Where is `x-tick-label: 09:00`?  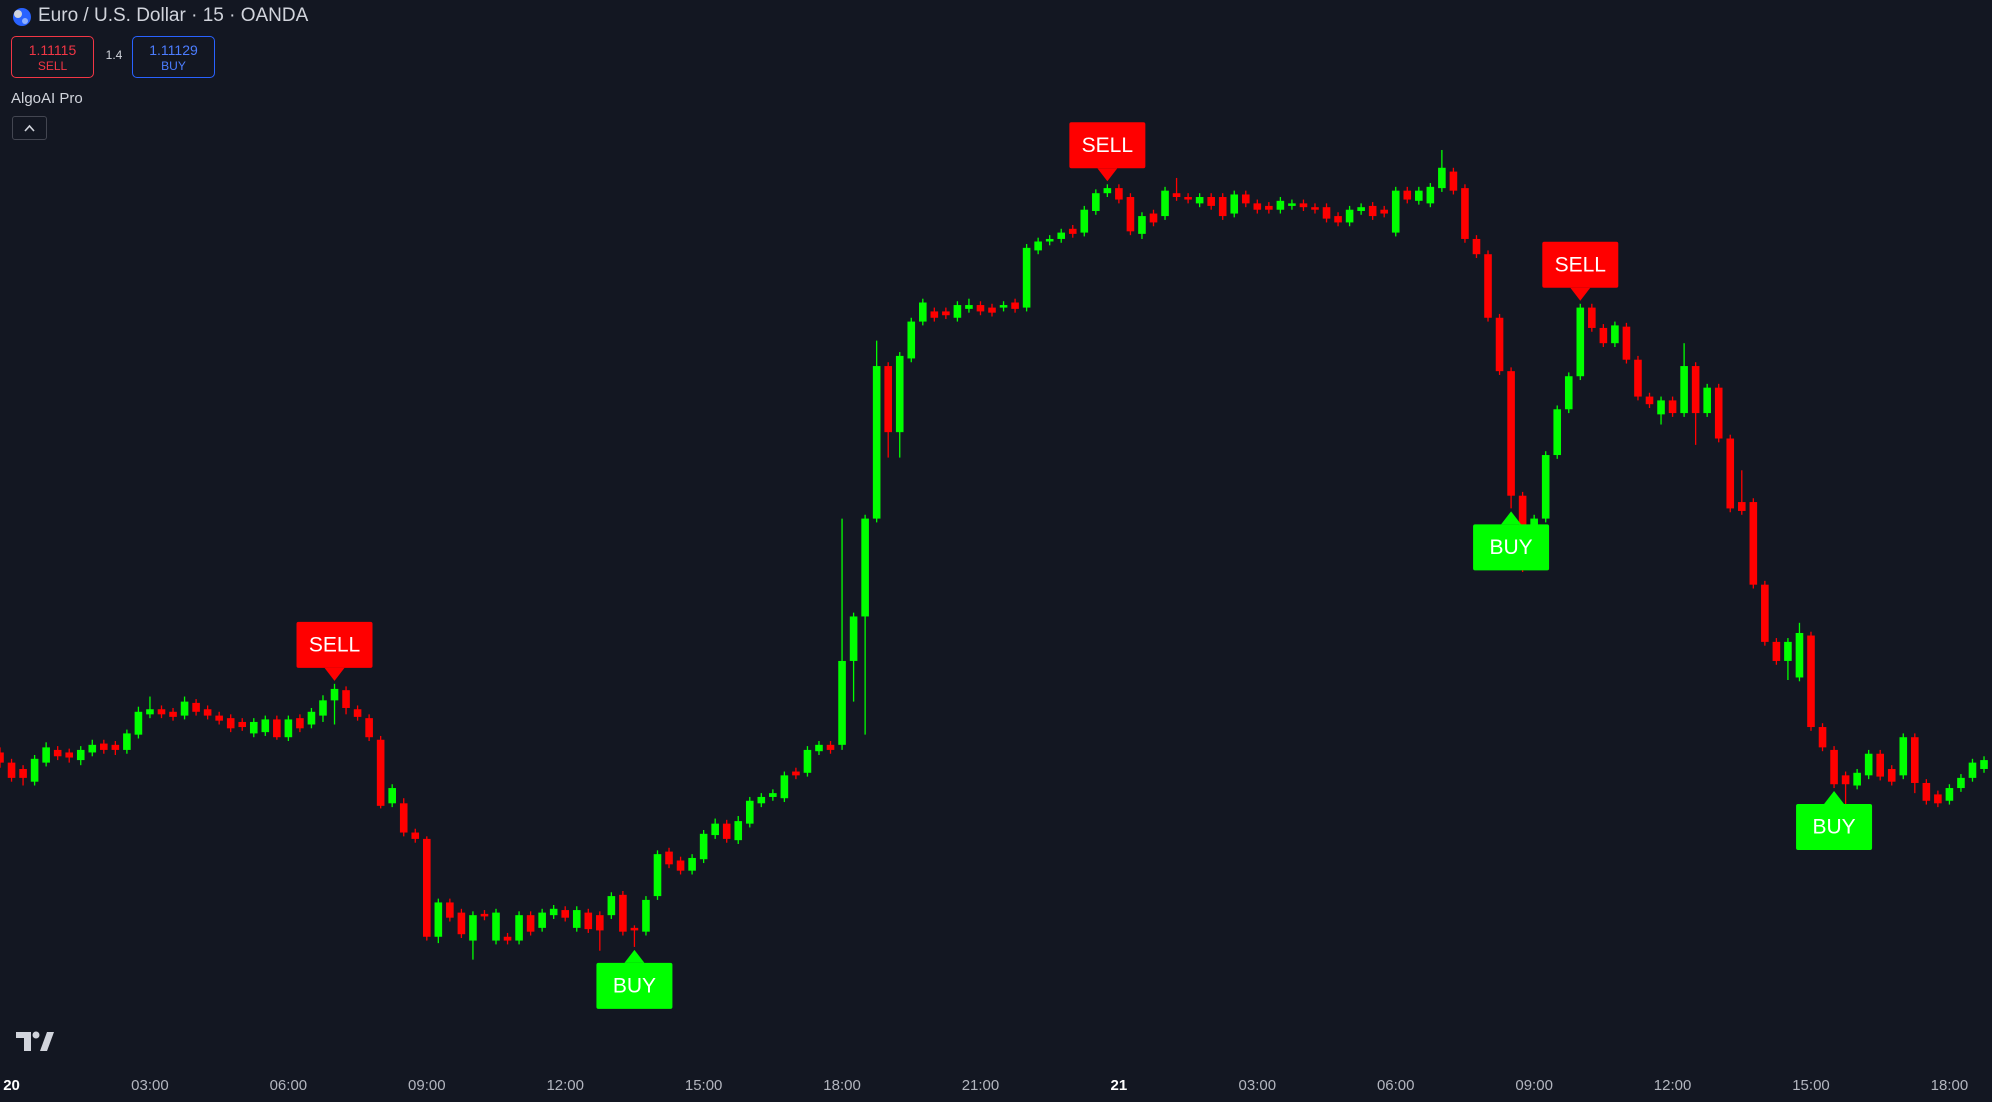 x-tick-label: 09:00 is located at coordinates (427, 1085).